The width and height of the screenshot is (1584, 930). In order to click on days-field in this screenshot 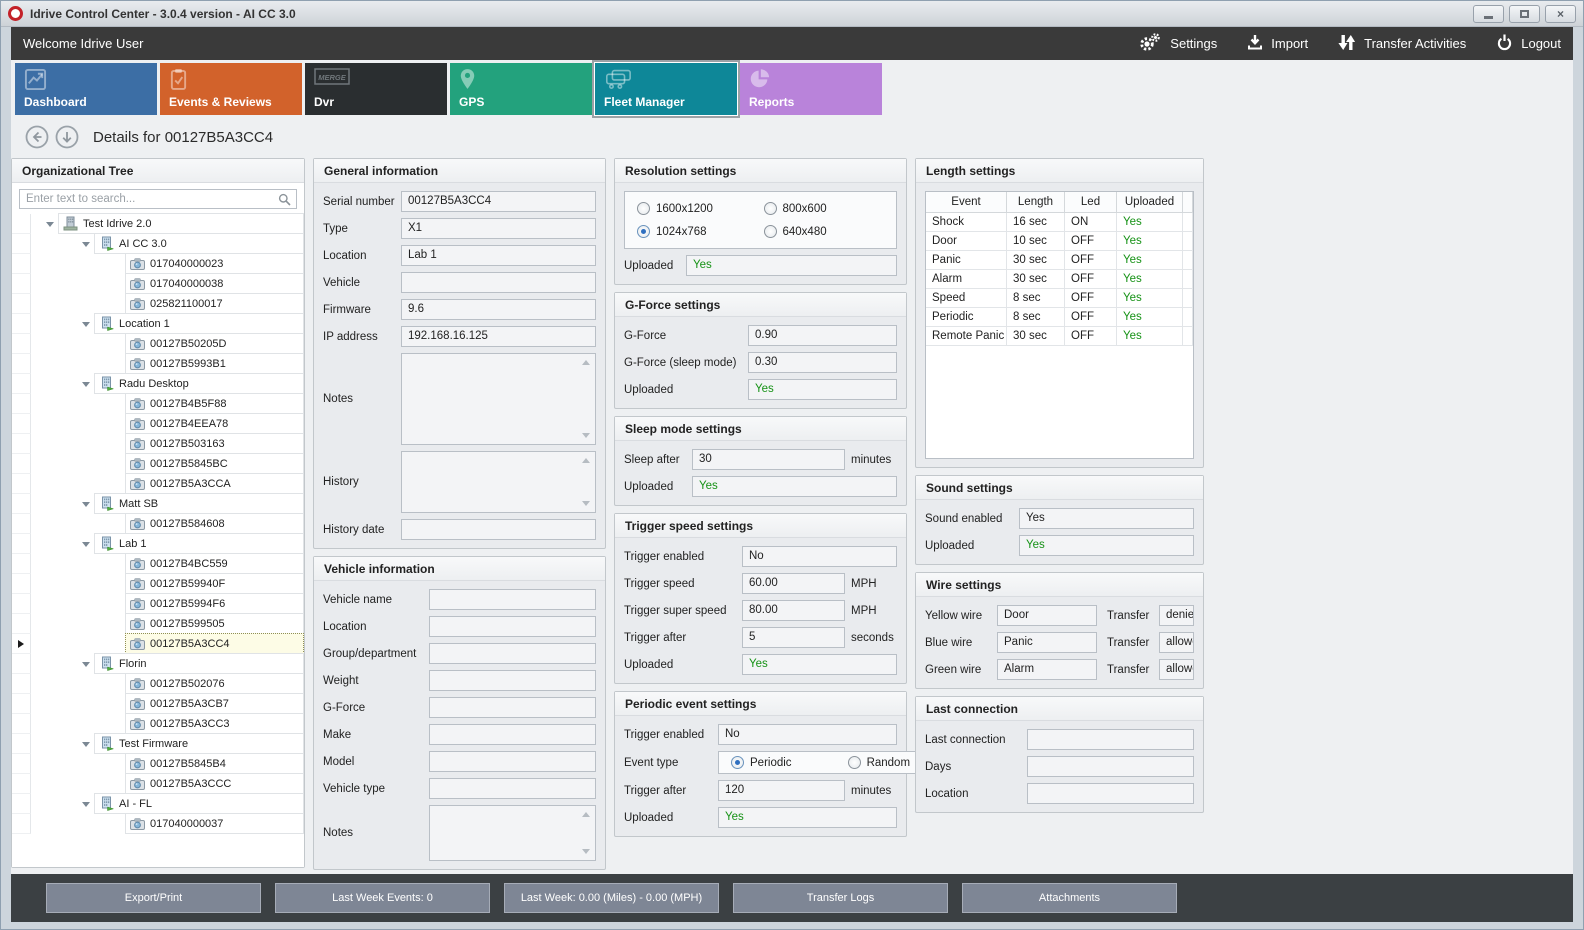, I will do `click(1110, 766)`.